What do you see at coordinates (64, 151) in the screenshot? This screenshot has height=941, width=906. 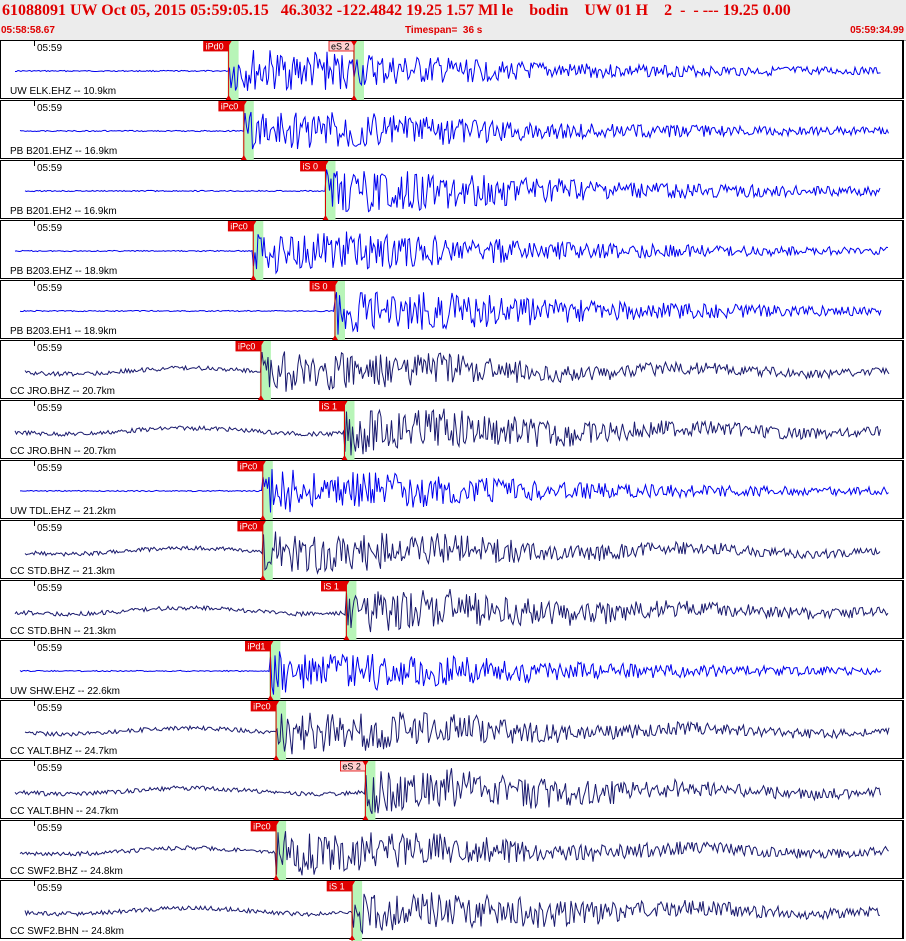 I see `station-channel-label: PB B201.EHZ -- 16.9km` at bounding box center [64, 151].